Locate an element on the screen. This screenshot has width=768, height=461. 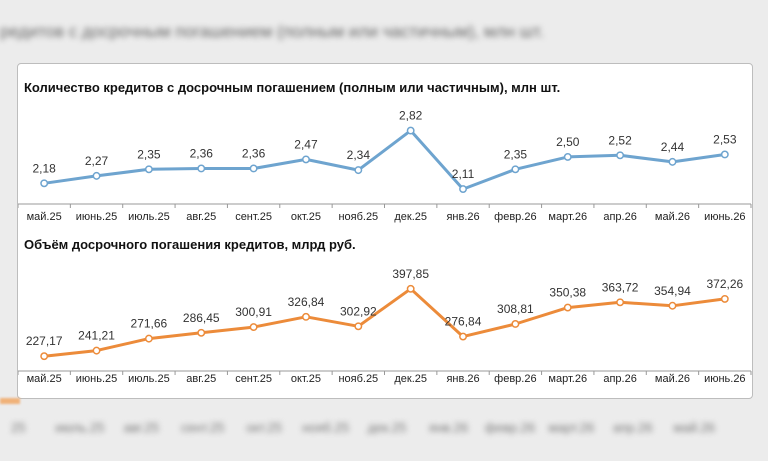
chart2-data-label: 372,26 is located at coordinates (724, 284).